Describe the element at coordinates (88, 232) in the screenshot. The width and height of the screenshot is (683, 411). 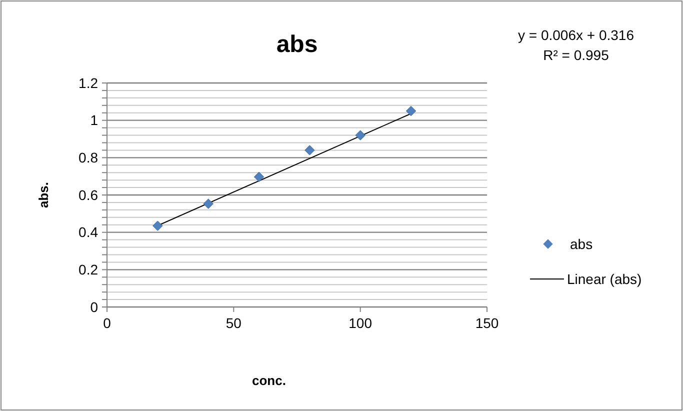
I see `y-tick-label: 0.4` at that location.